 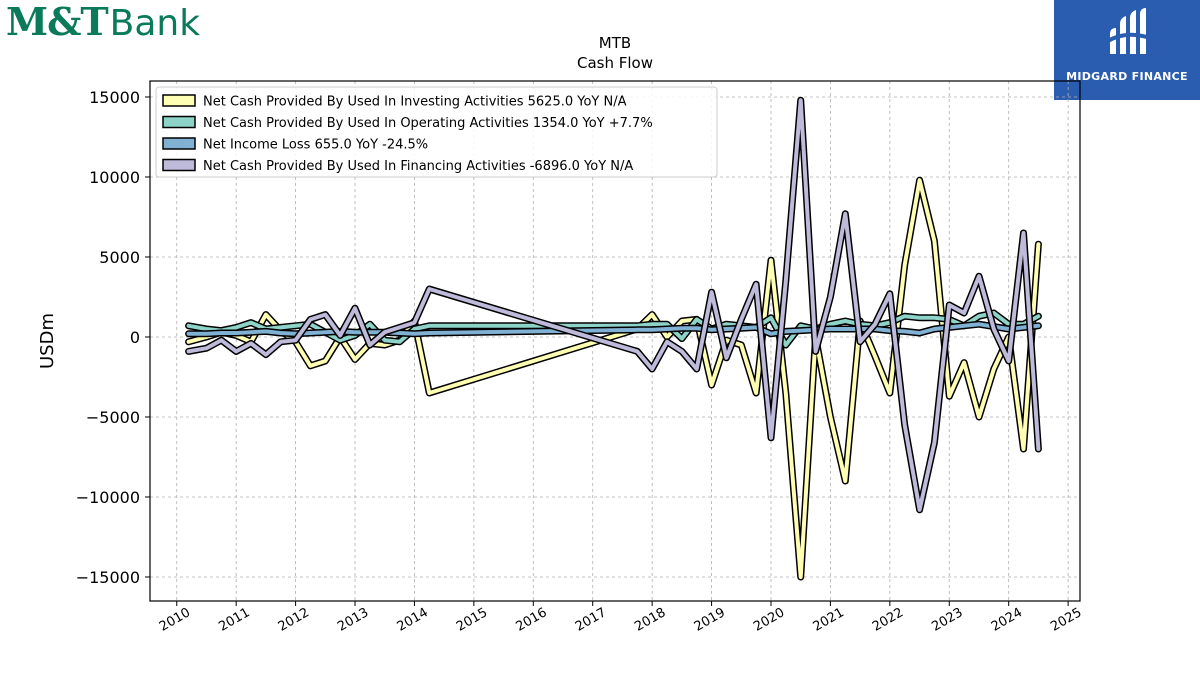 What do you see at coordinates (315, 145) in the screenshot?
I see `legend-entry-net-income: Net Income Loss 655.0 YoY -24.5%` at bounding box center [315, 145].